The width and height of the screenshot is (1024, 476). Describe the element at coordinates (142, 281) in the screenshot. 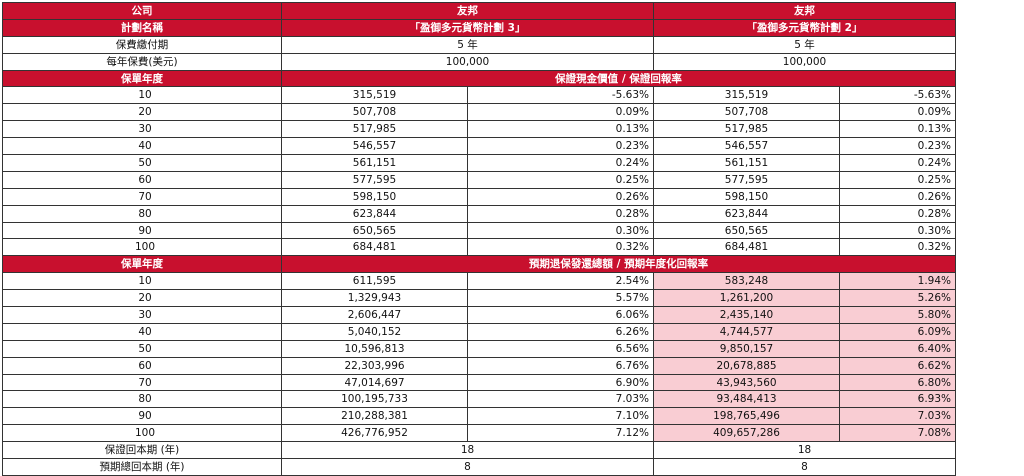

I see `projected-year: 10` at that location.